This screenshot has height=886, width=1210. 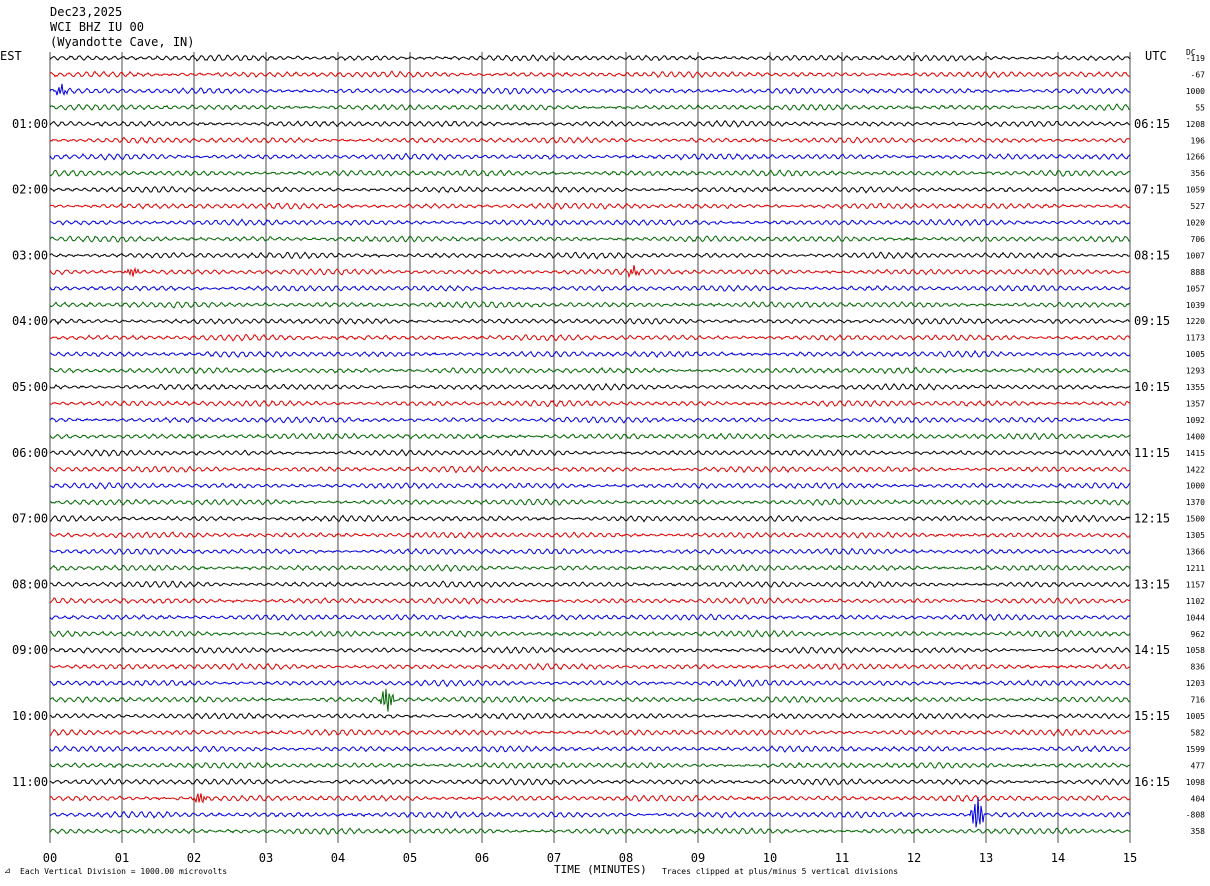 I want to click on dc-offset-label: 356, so click(x=1198, y=173).